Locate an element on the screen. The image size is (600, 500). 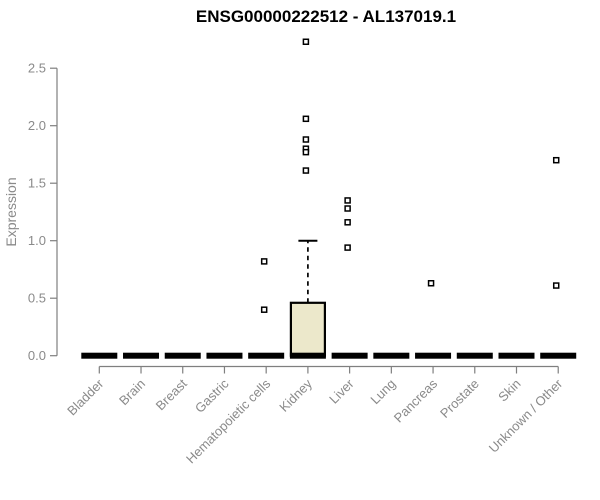
x-category-label: Kidney is located at coordinates (295, 395).